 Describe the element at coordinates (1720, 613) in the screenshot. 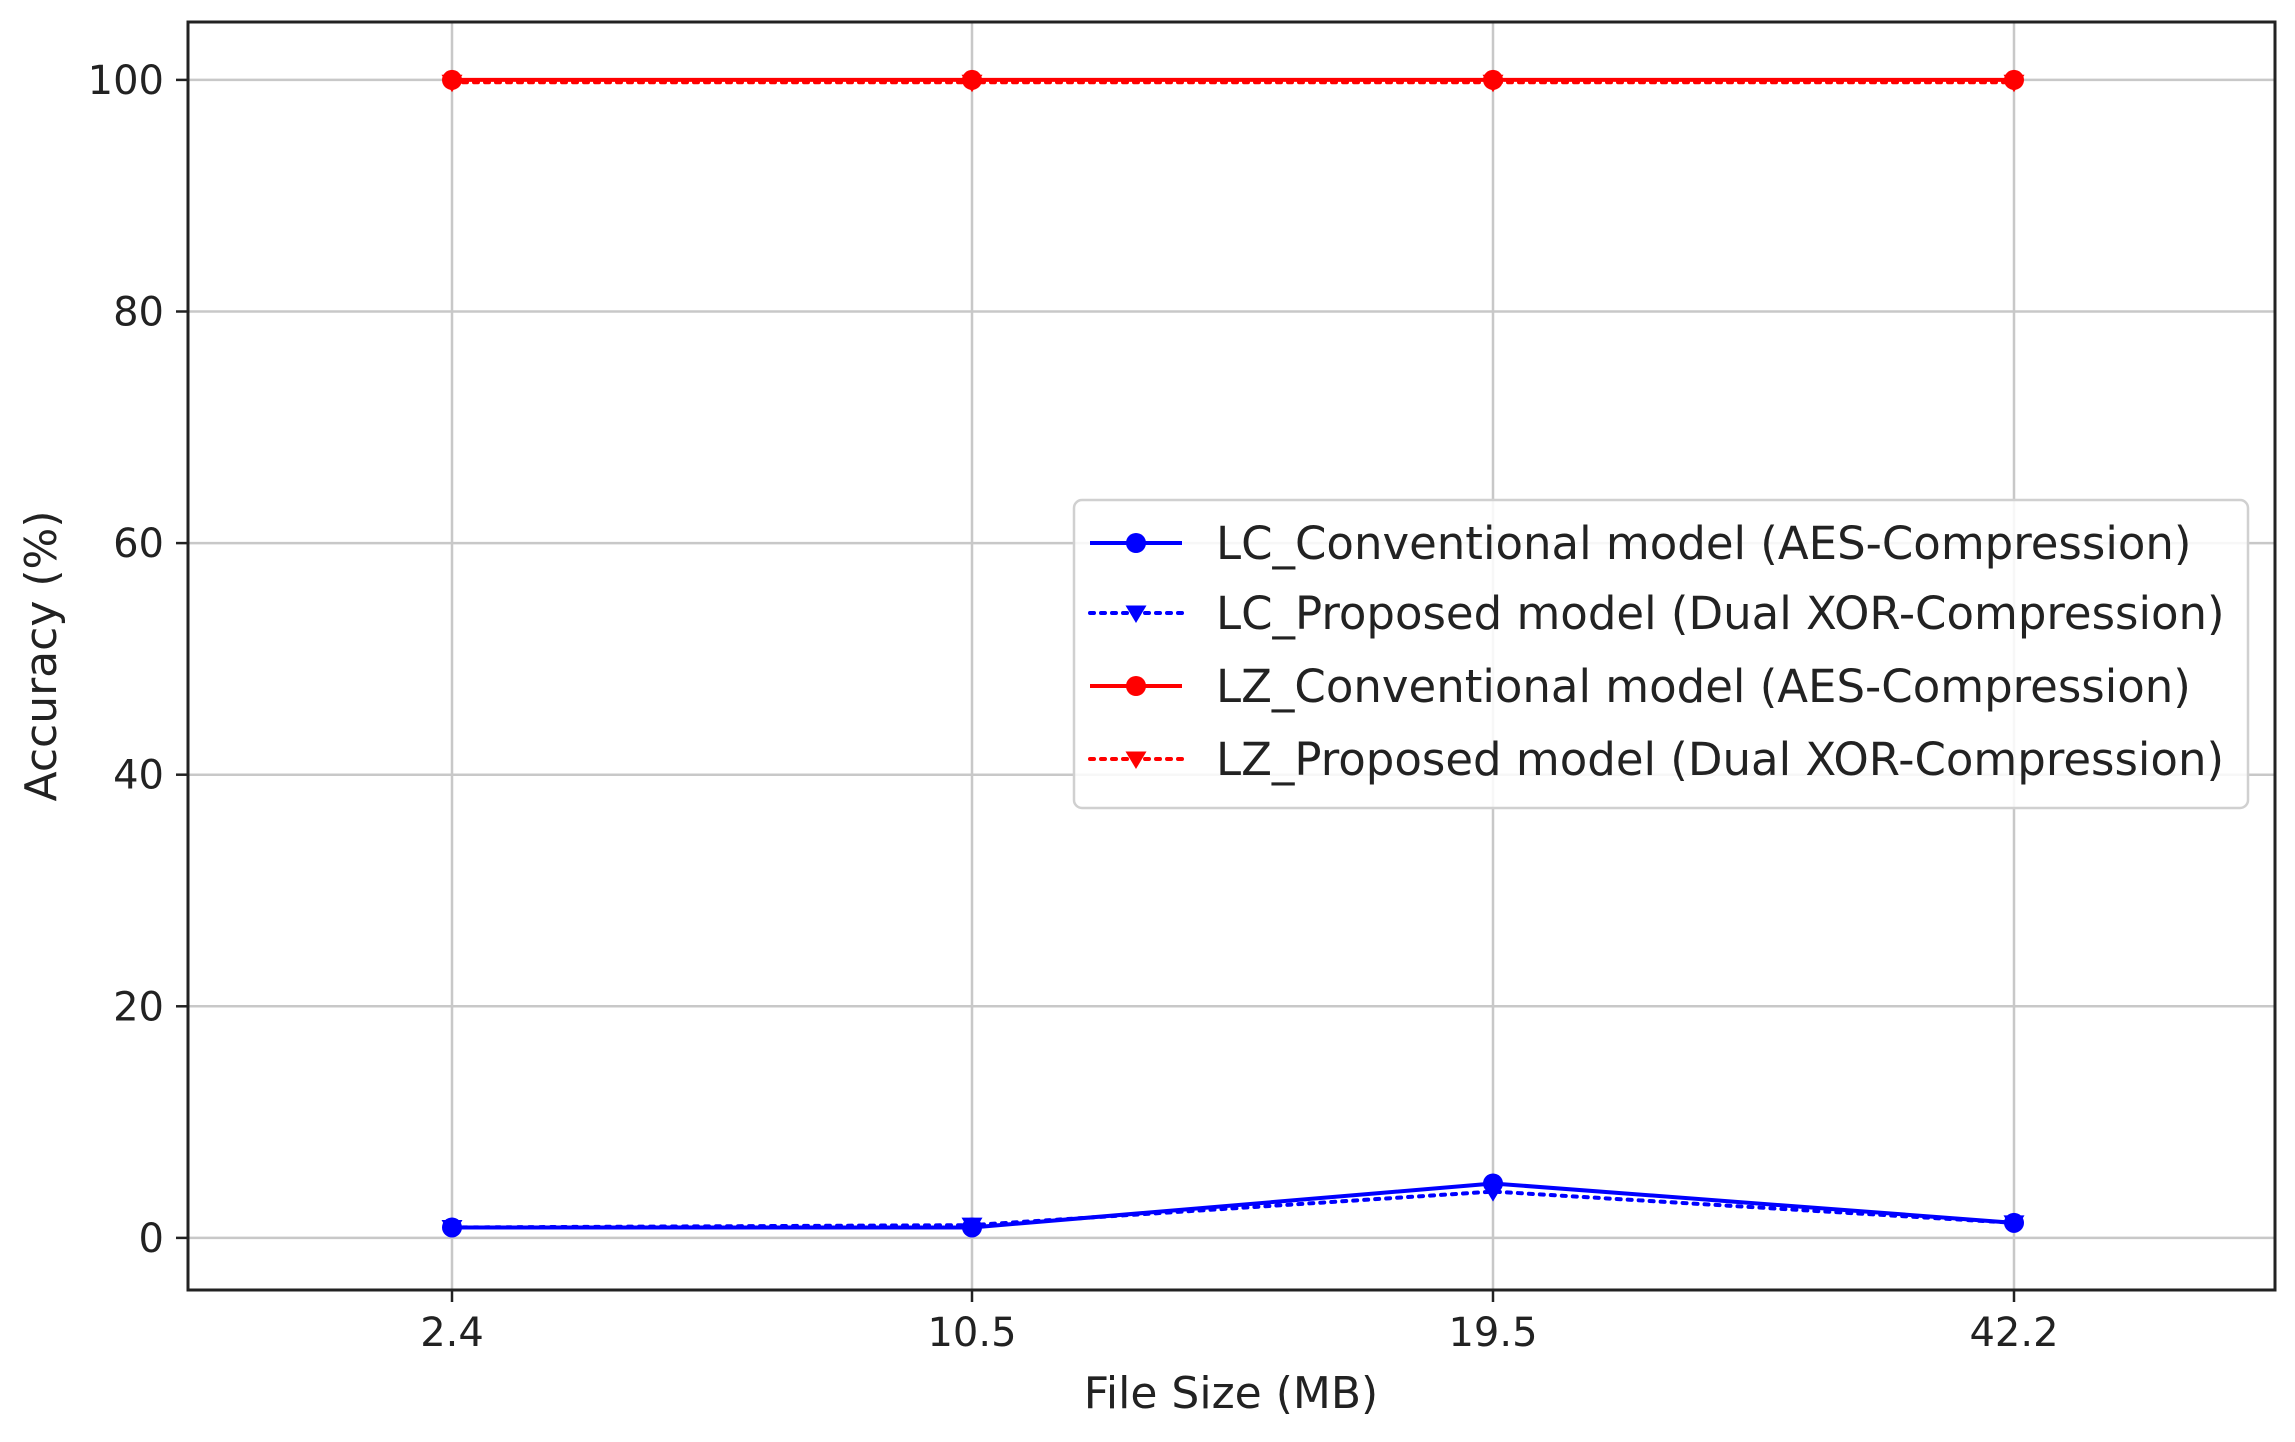

I see `legend-label: LC_Proposed model (Dual XOR-Compression)` at that location.